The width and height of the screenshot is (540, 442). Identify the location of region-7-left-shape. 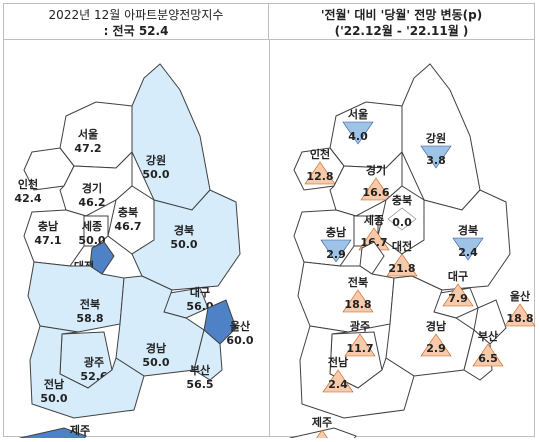
(186, 240).